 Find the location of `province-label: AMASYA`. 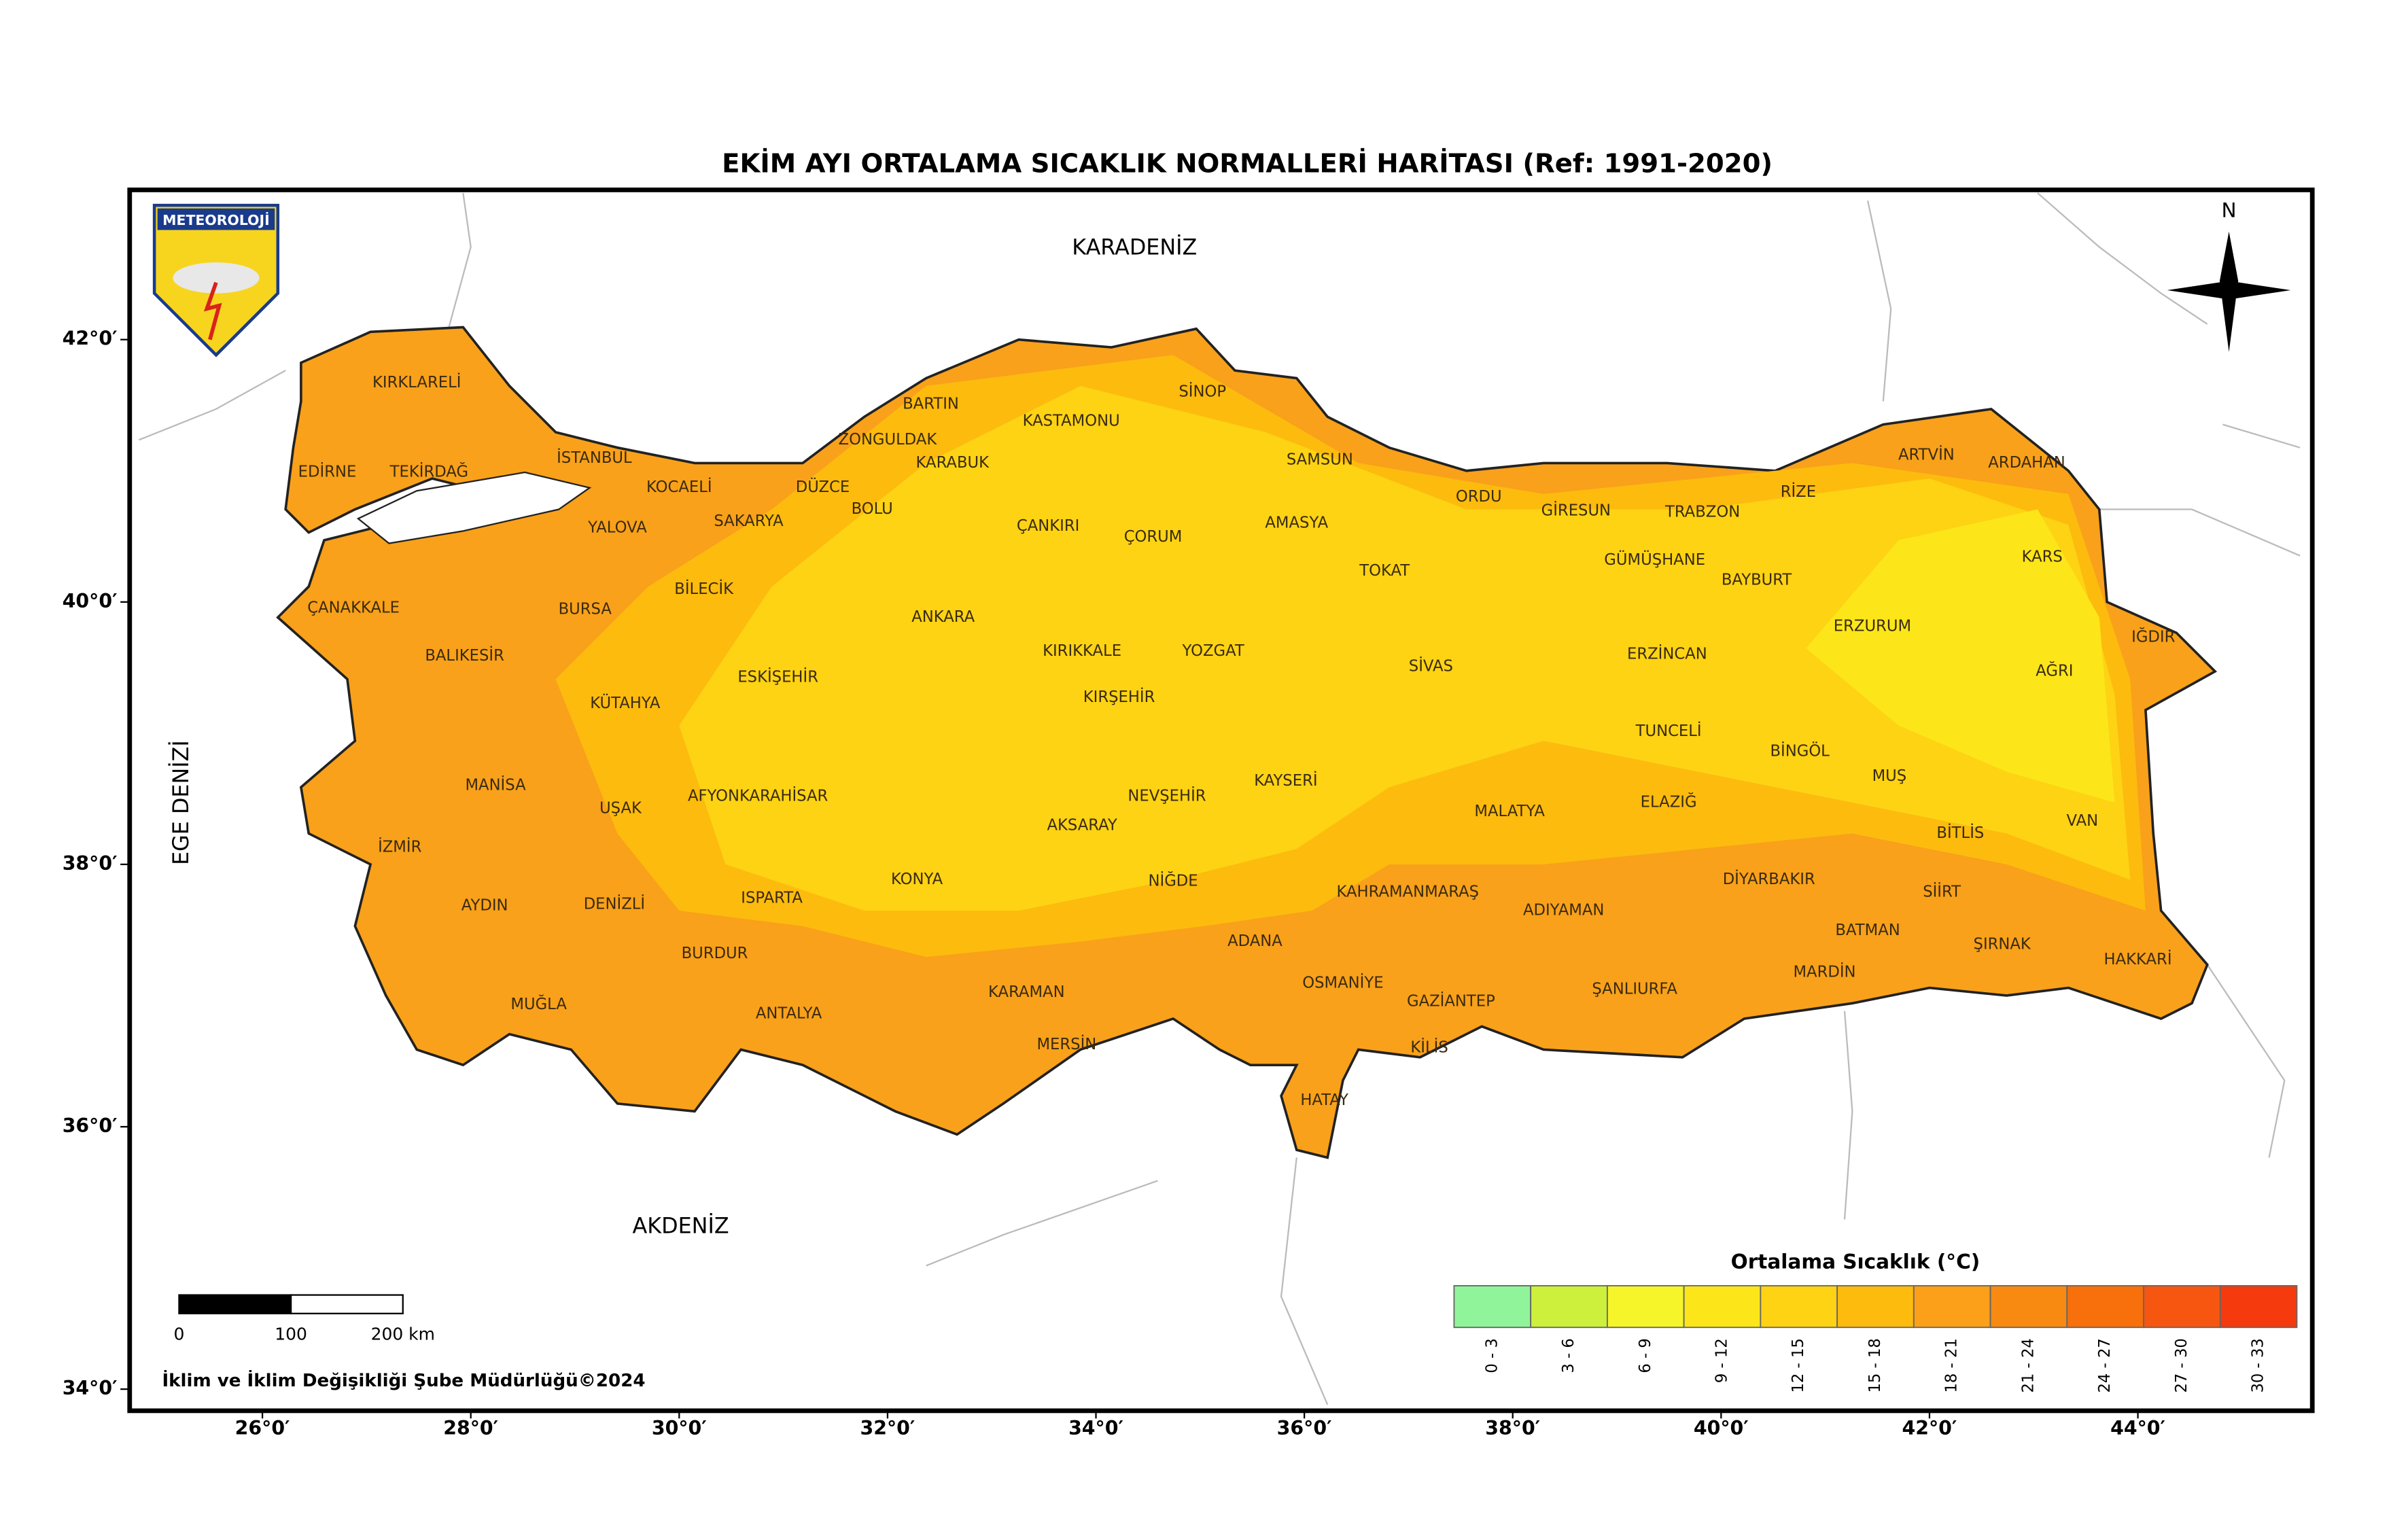

province-label: AMASYA is located at coordinates (1296, 522).